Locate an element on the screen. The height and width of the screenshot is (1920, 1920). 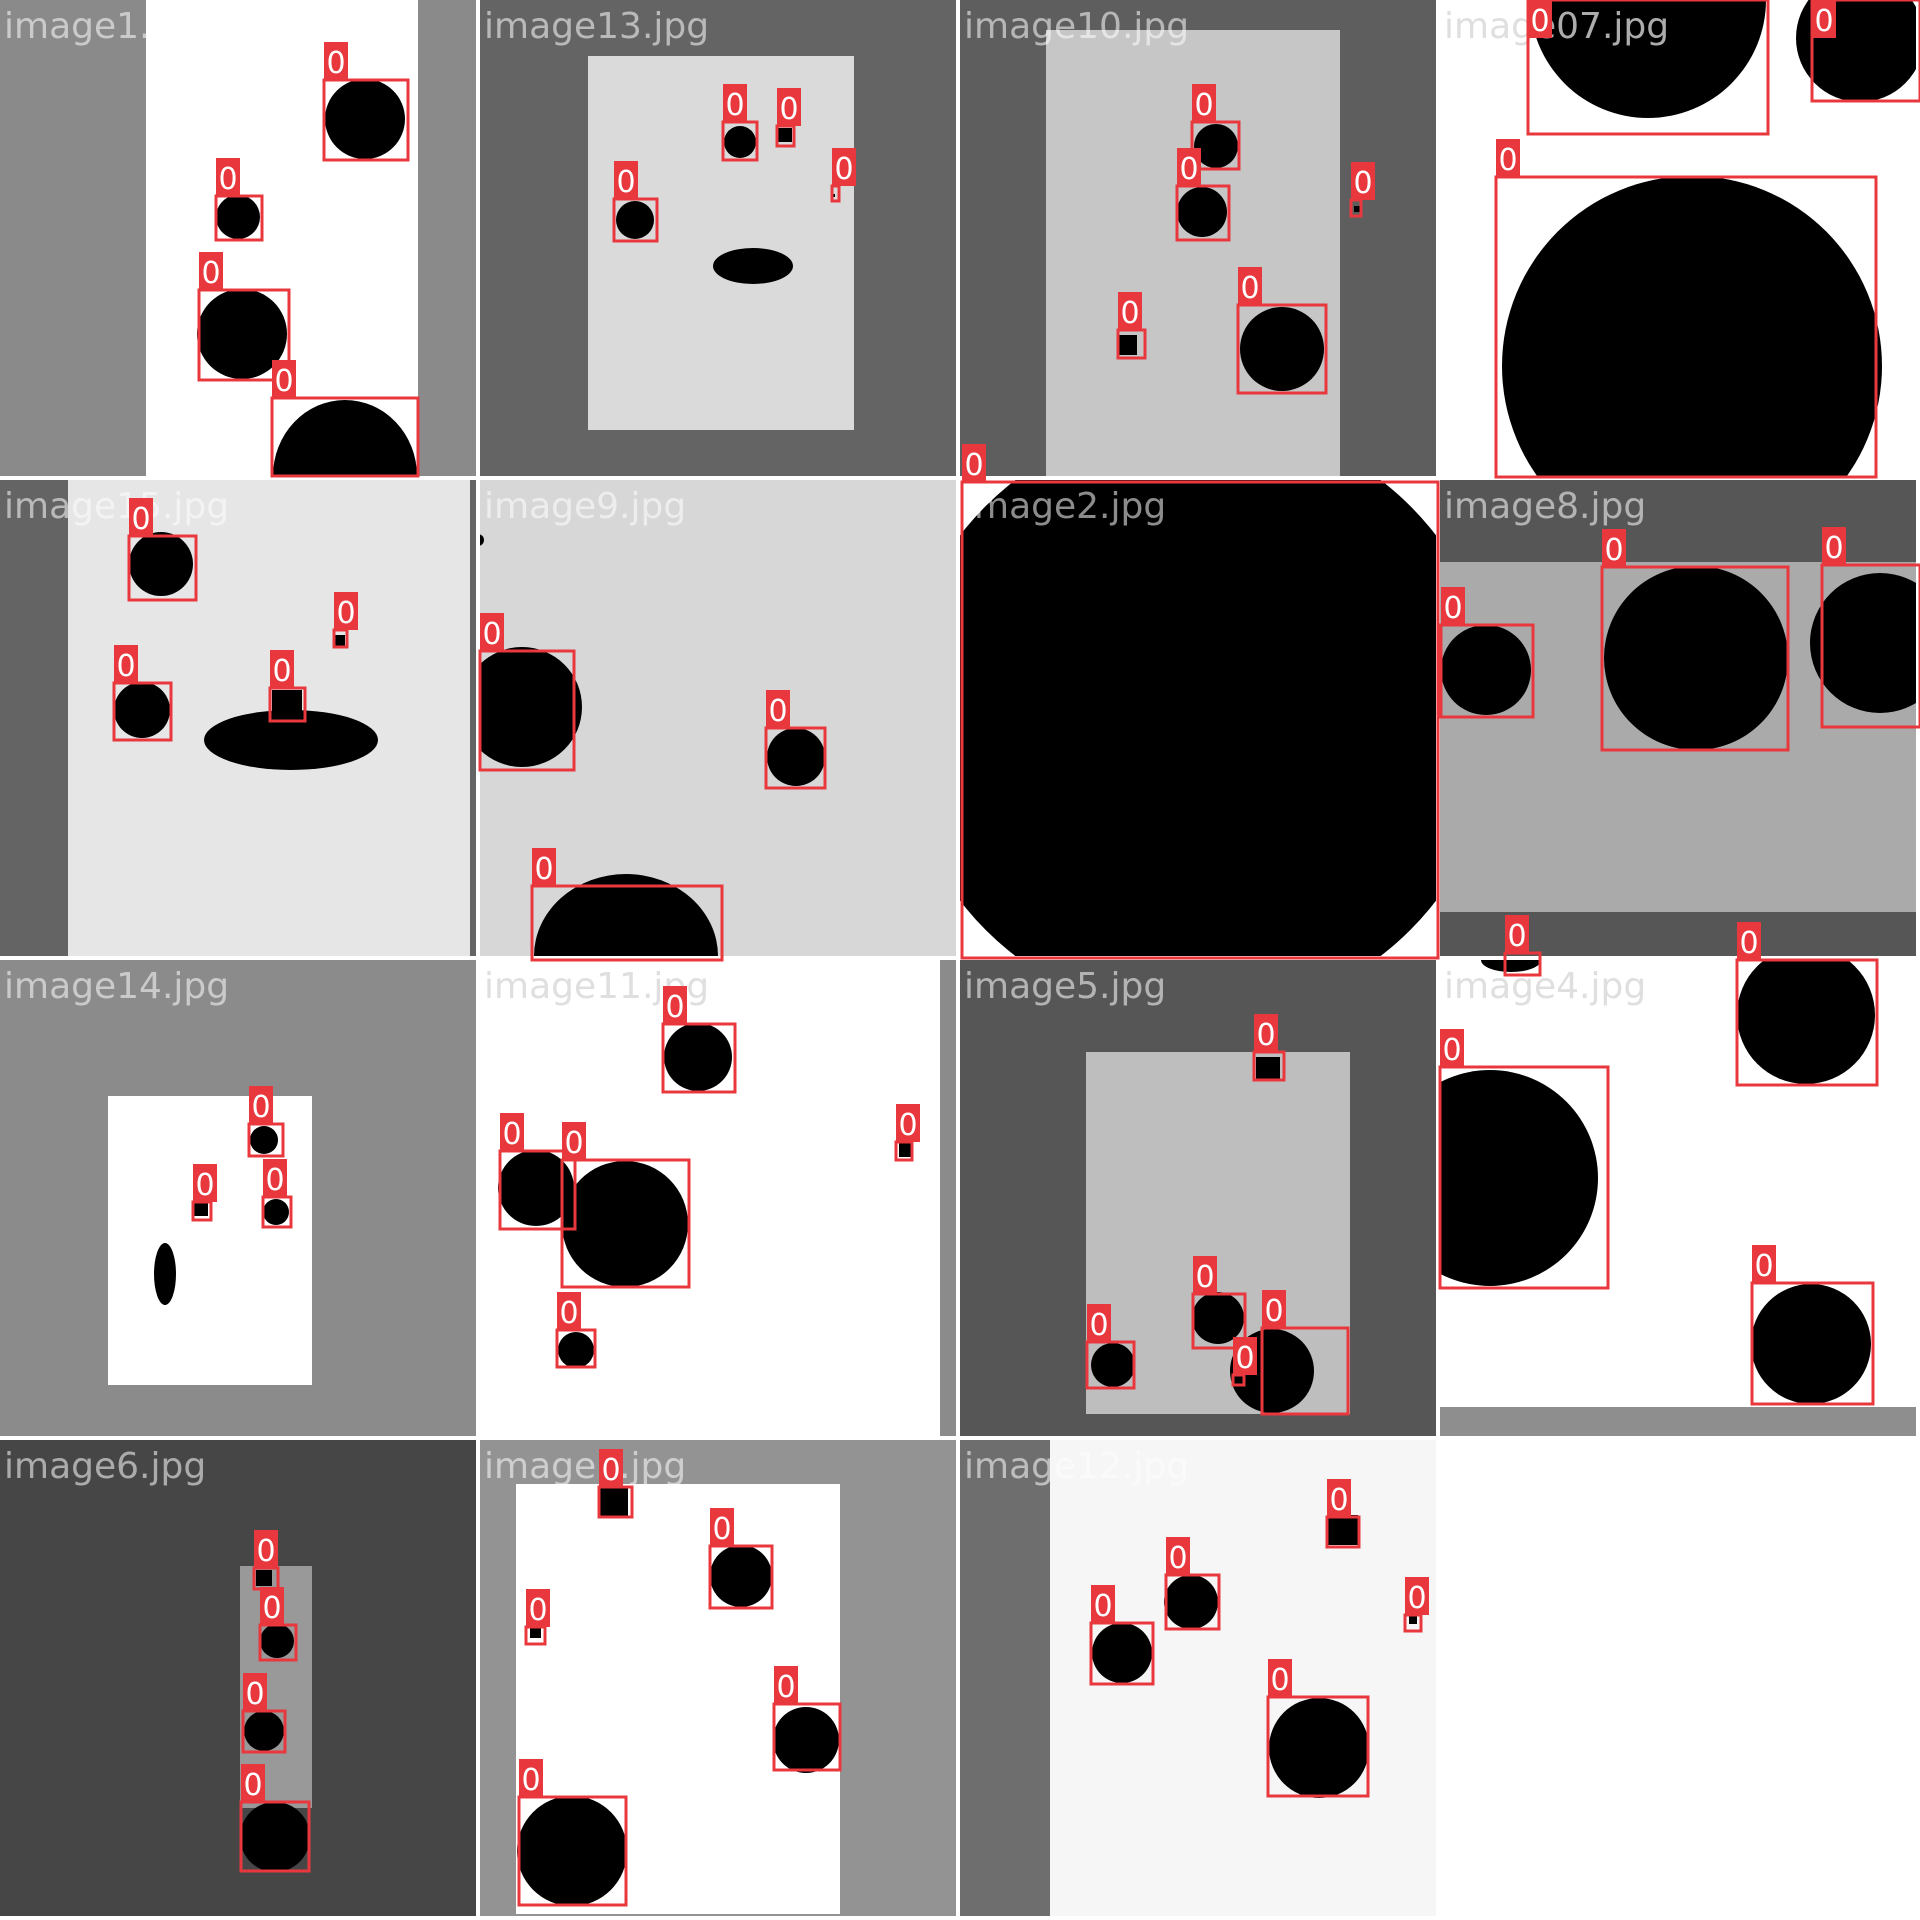
tile-image13: image13.jpg is located at coordinates (718, 238).